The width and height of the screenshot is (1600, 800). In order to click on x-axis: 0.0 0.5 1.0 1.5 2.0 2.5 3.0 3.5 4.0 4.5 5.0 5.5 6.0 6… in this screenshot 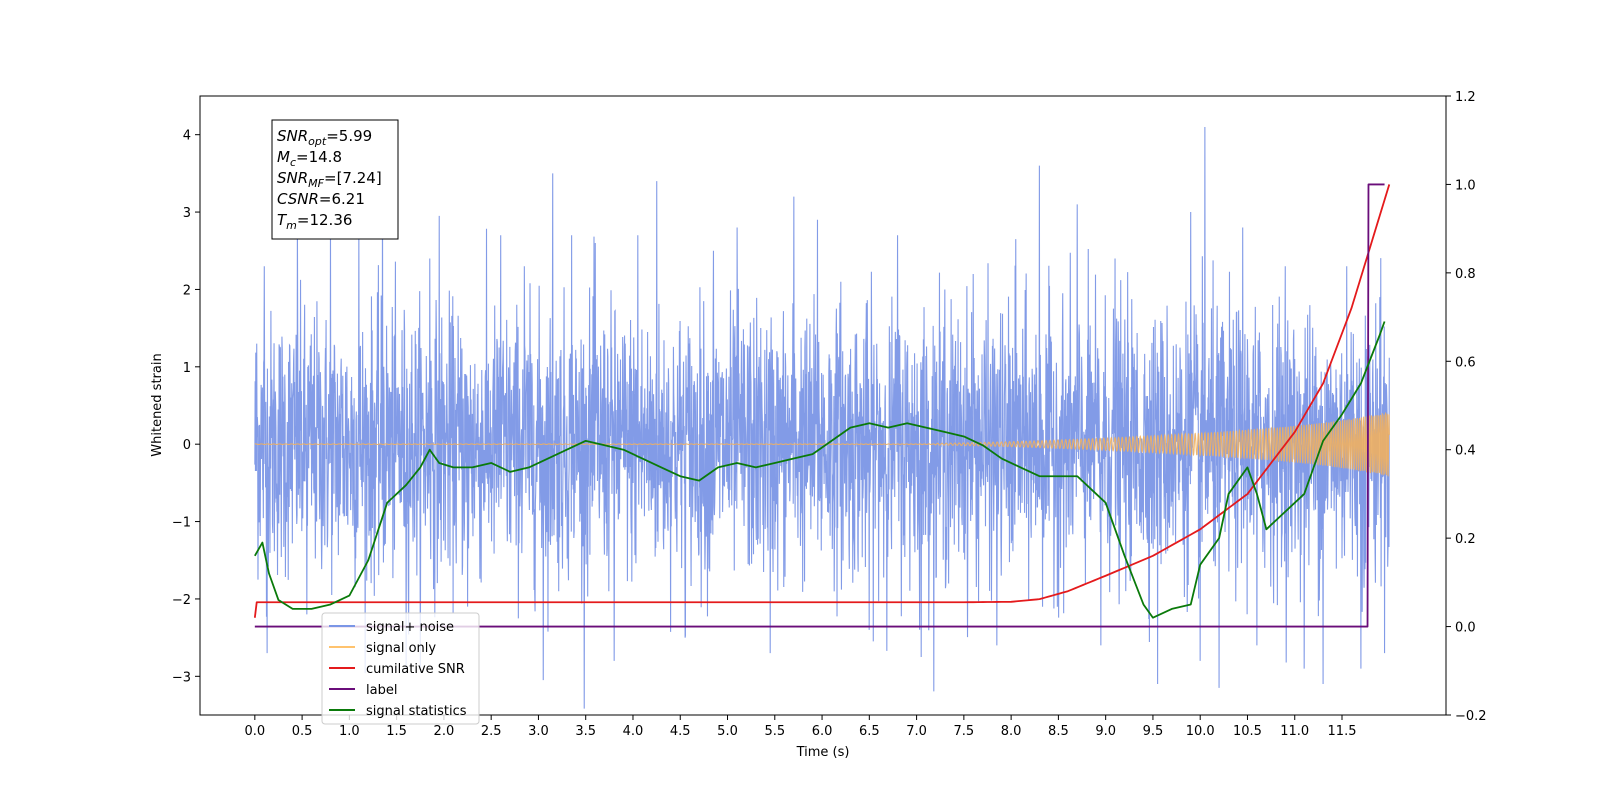, I will do `click(800, 727)`.